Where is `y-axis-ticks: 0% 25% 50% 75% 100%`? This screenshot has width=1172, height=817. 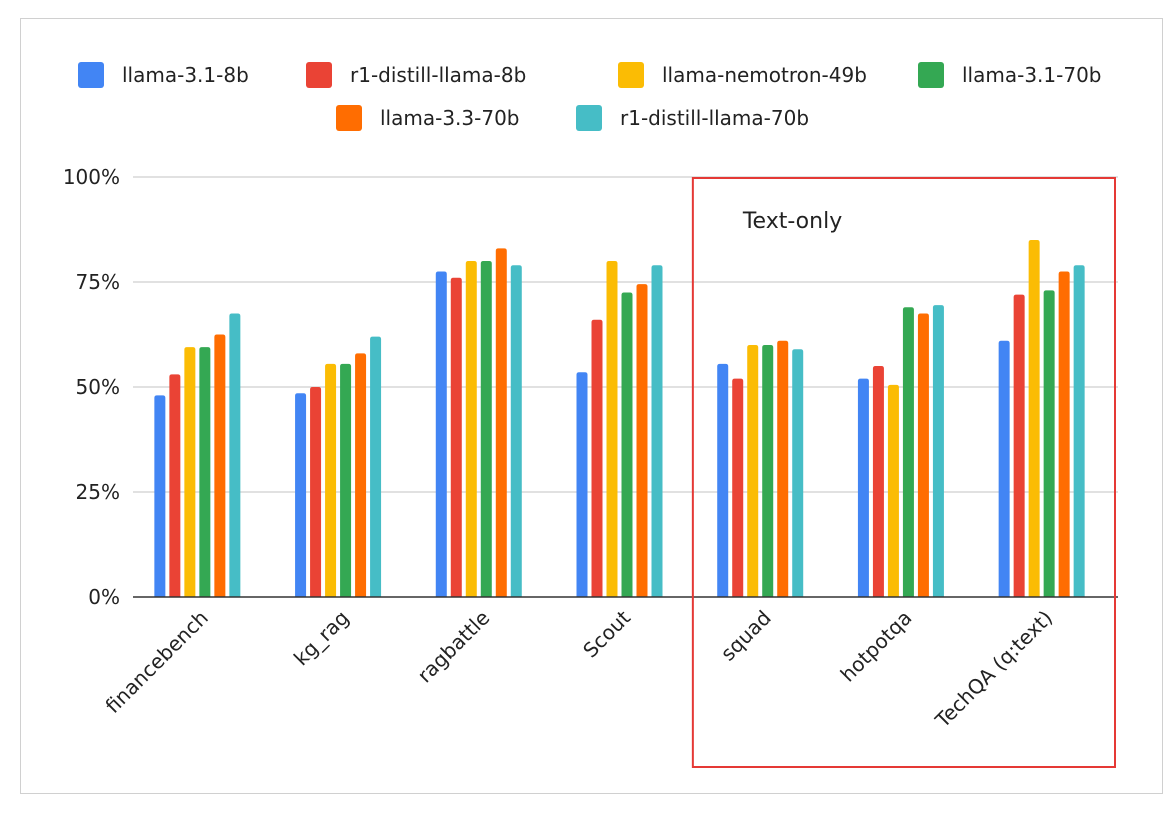
y-axis-ticks: 0% 25% 50% 75% 100% is located at coordinates (91, 387).